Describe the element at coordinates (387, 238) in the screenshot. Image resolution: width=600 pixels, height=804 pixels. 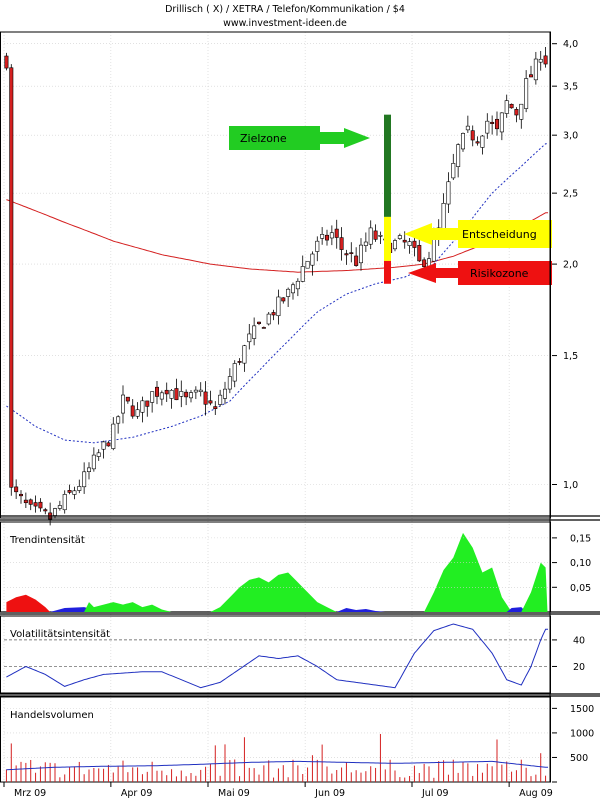
I see `zone-bar-segment` at that location.